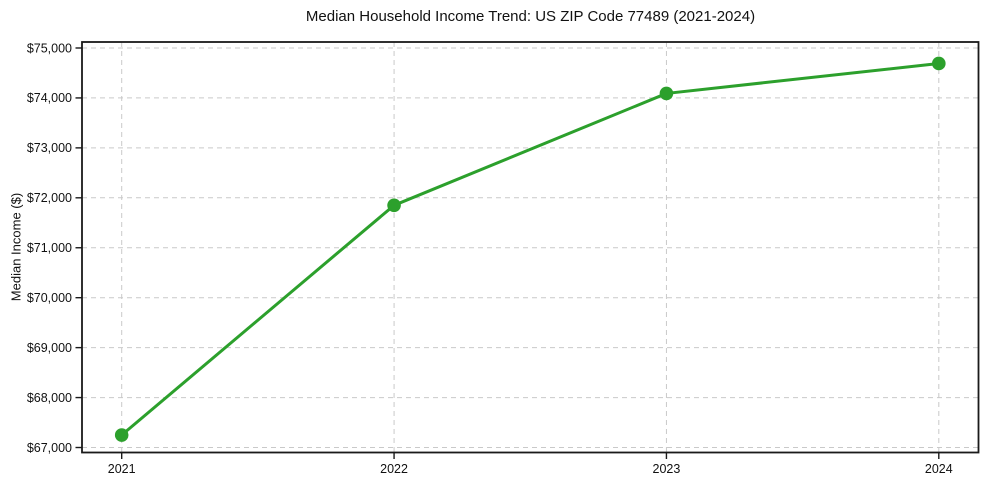 The width and height of the screenshot is (989, 490). Describe the element at coordinates (49, 248) in the screenshot. I see `y-tick-label: $71,000` at that location.